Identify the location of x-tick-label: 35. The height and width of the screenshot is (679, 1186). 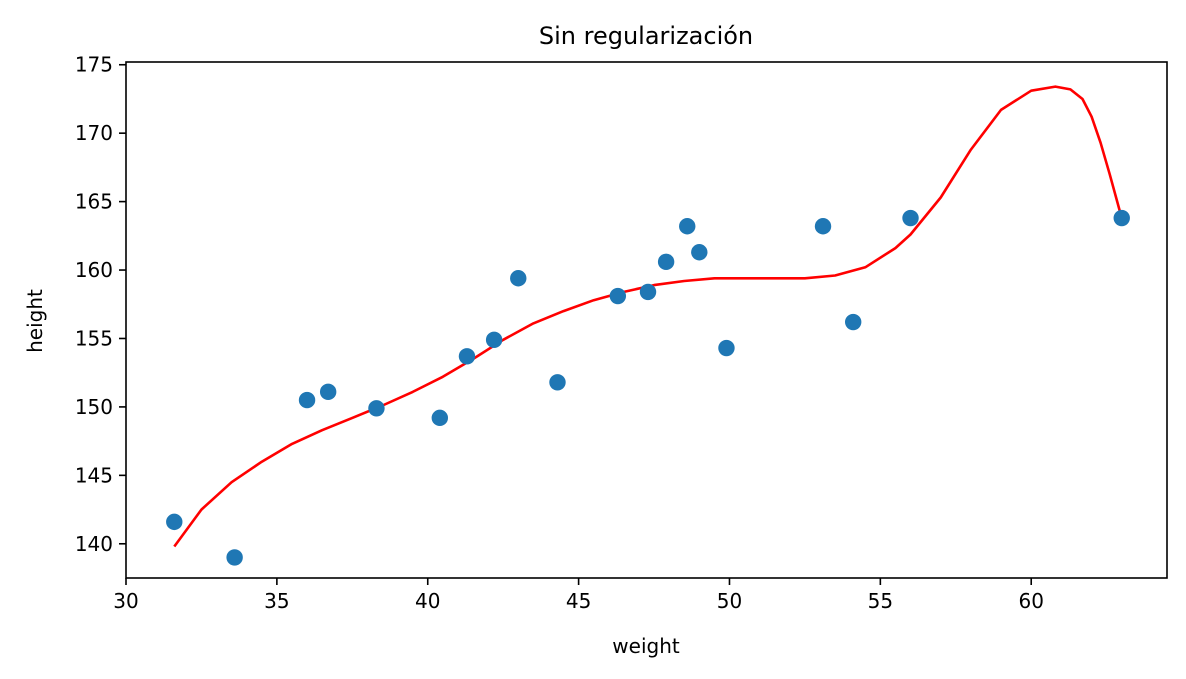
(276, 601).